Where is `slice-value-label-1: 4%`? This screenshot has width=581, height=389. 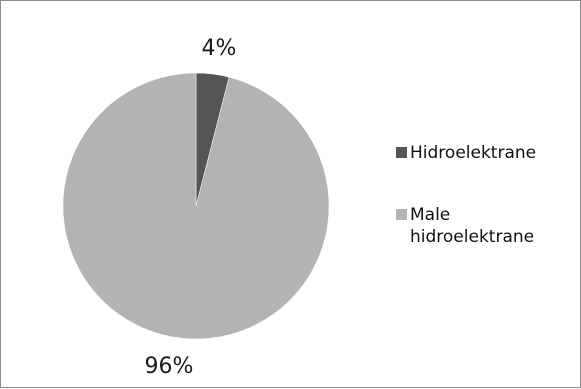
slice-value-label-1: 4% is located at coordinates (219, 48).